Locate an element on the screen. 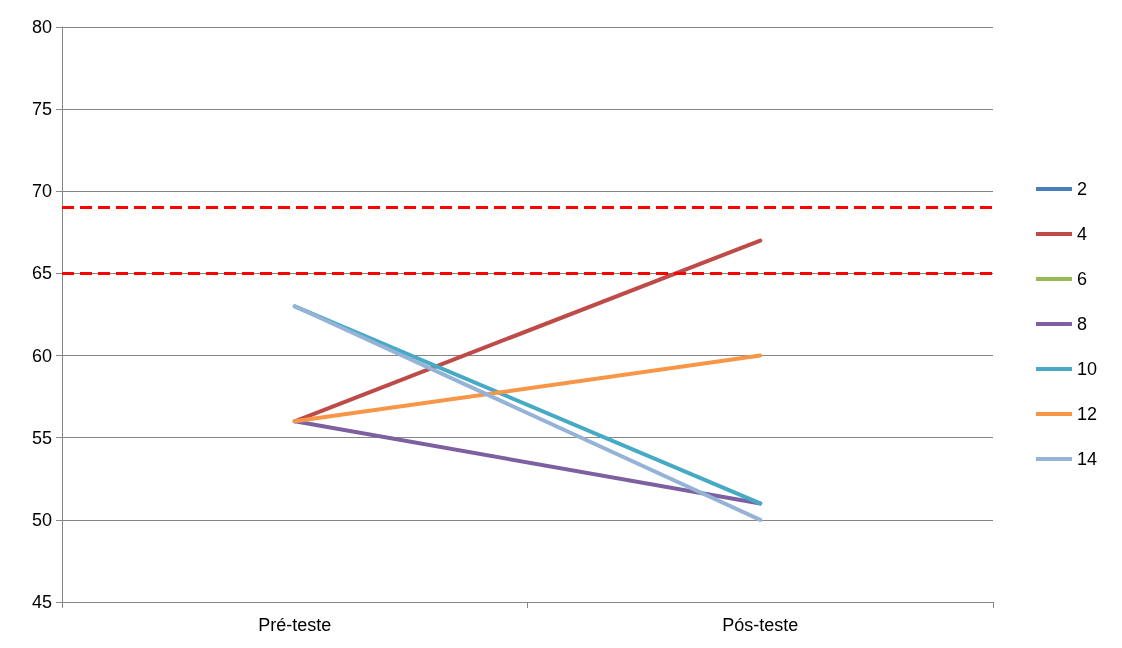 The height and width of the screenshot is (648, 1122). legend-label: 12 is located at coordinates (1087, 414).